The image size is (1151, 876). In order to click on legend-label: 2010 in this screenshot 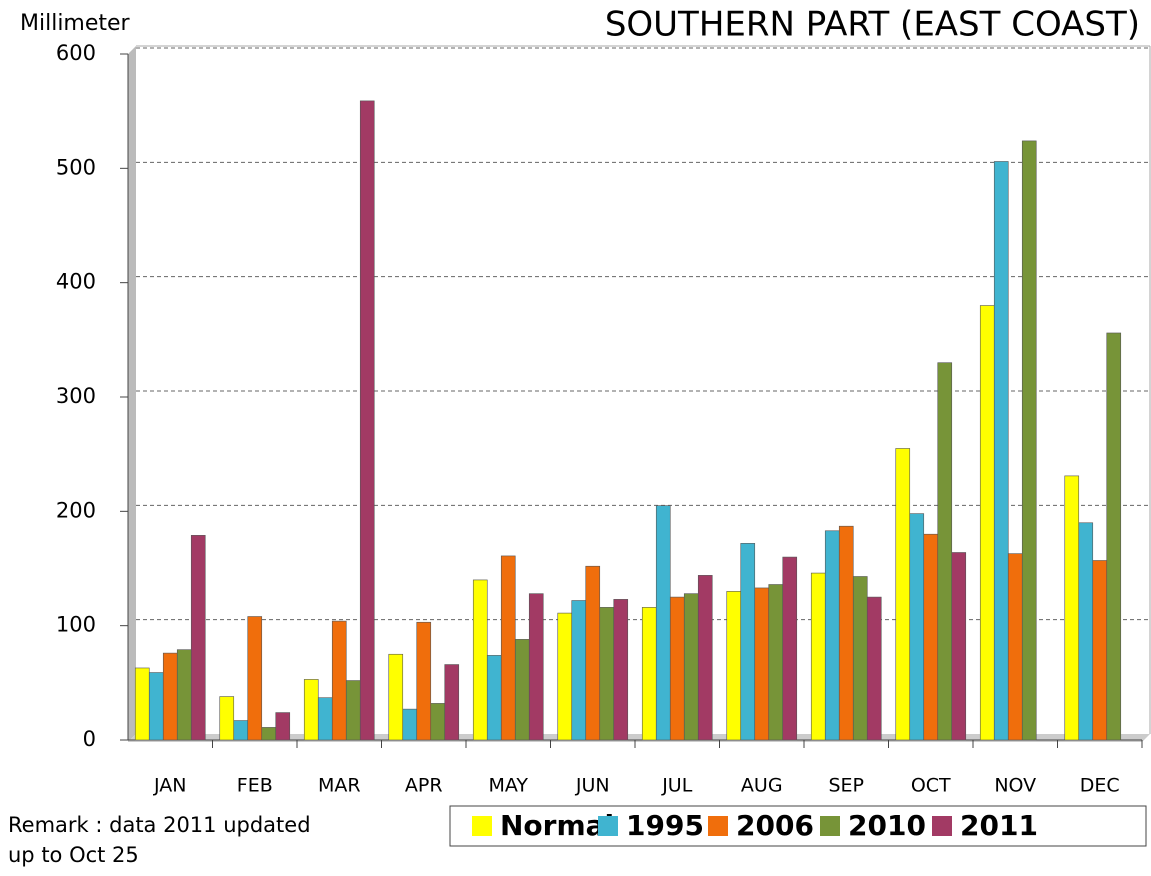, I will do `click(887, 825)`.